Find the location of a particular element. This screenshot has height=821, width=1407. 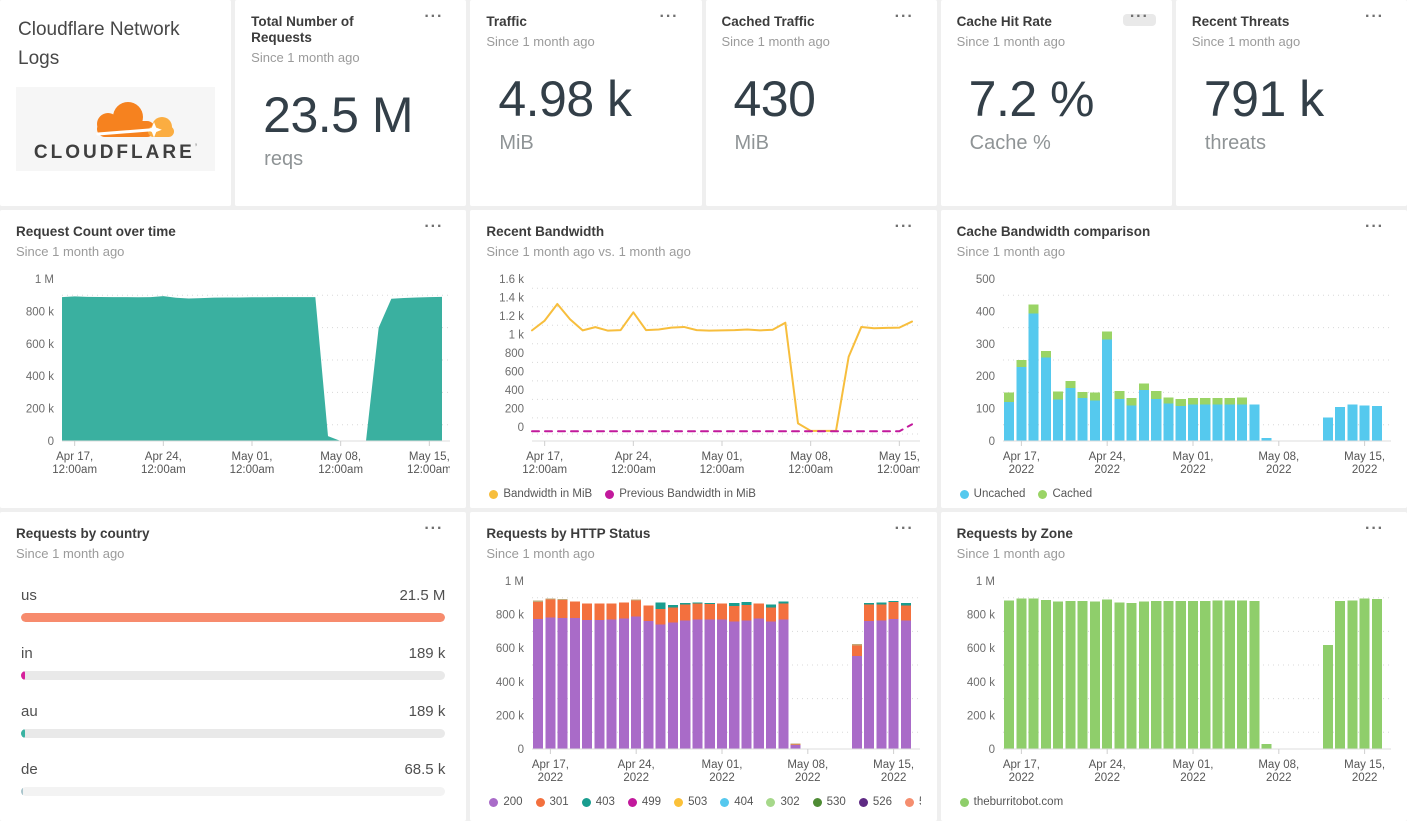

country-list: us 21.5 M in 189 k au 189 k de 68.5 k is located at coordinates (233, 692).